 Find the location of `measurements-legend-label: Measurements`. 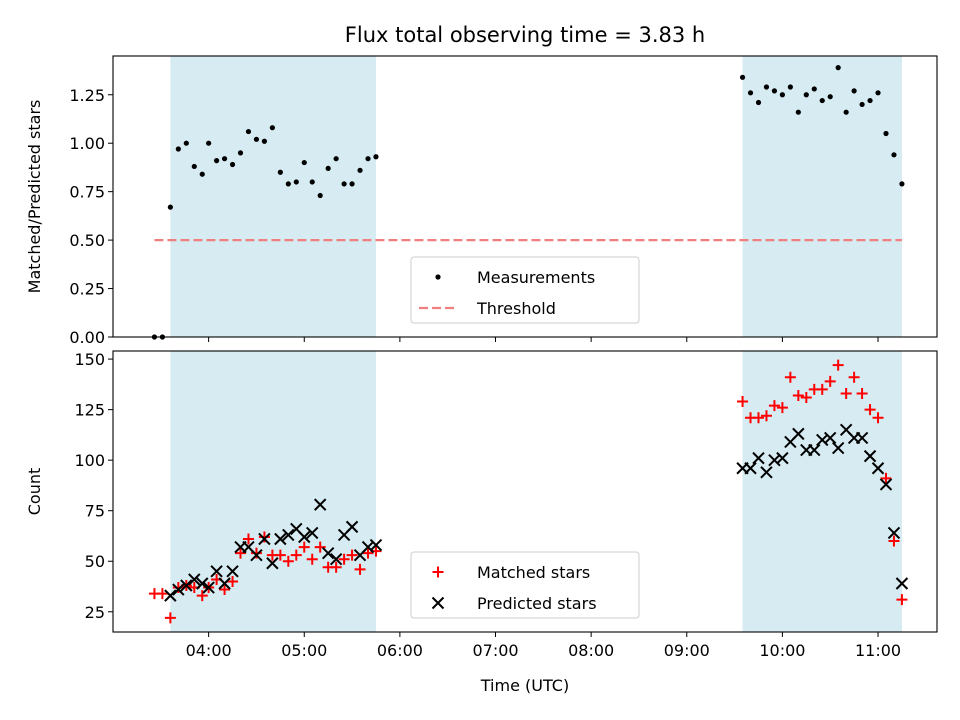

measurements-legend-label: Measurements is located at coordinates (536, 277).